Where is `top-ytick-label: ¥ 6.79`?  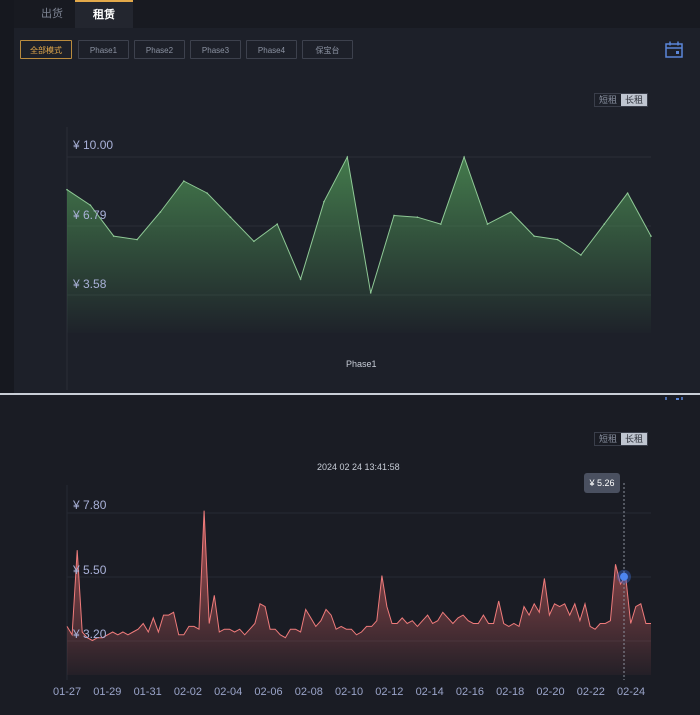
top-ytick-label: ¥ 6.79 is located at coordinates (90, 215).